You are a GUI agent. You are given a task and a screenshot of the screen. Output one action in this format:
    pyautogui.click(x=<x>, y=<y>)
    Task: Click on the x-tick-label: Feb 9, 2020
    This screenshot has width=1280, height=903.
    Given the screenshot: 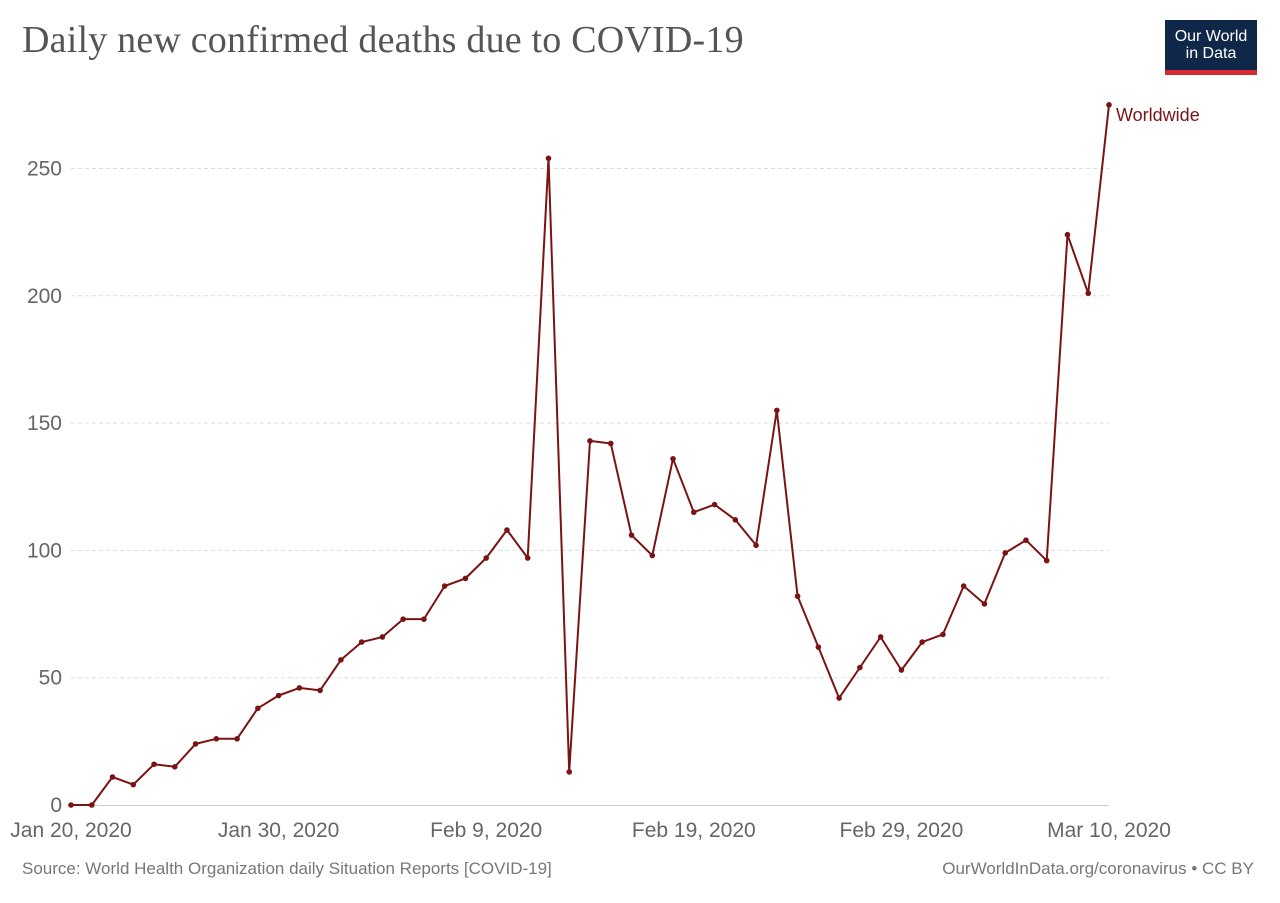 What is the action you would take?
    pyautogui.click(x=486, y=830)
    